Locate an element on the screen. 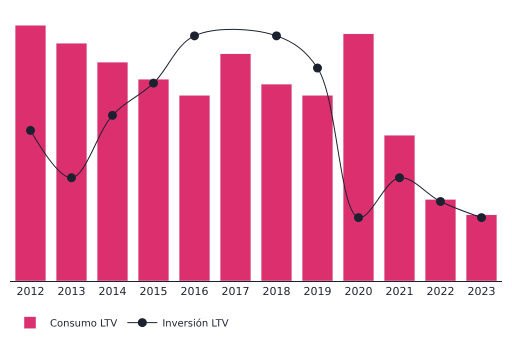 The width and height of the screenshot is (512, 347). x-tick-label: 2012 is located at coordinates (30, 291).